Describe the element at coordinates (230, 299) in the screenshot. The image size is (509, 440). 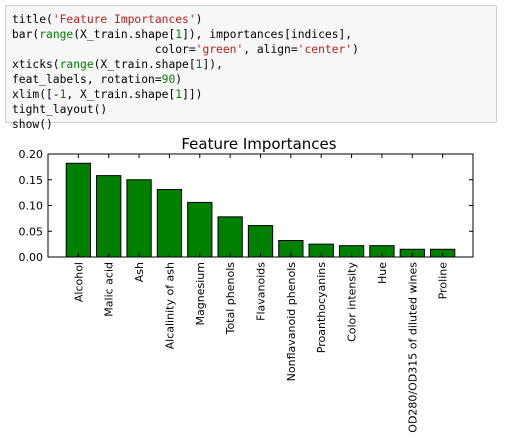
I see `x-tick-label: Total phenols` at that location.